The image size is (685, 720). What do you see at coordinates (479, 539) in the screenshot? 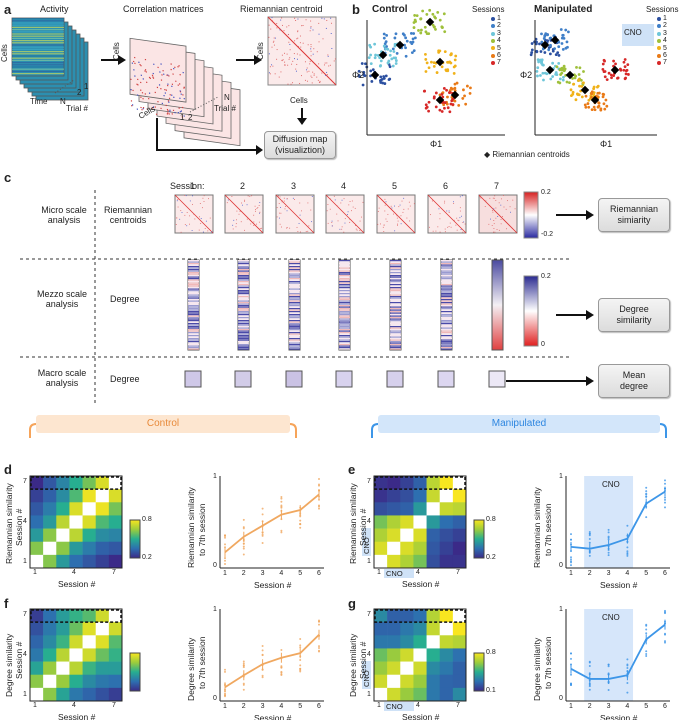
I see `heatmap-colorbar` at bounding box center [479, 539].